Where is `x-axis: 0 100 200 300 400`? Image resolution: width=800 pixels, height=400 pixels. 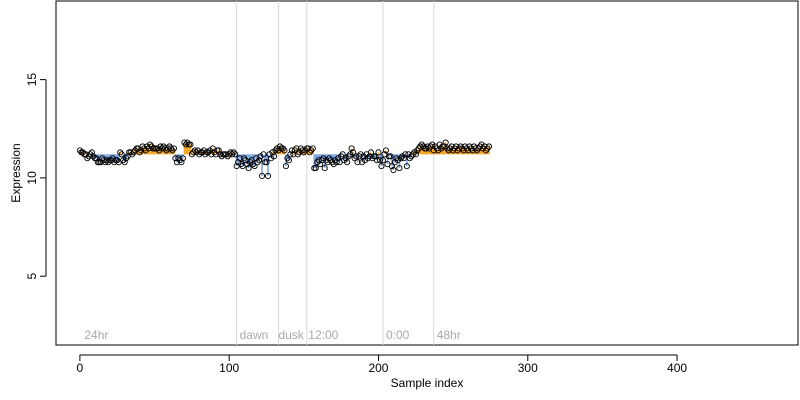
x-axis: 0 100 200 300 400 is located at coordinates (382, 364).